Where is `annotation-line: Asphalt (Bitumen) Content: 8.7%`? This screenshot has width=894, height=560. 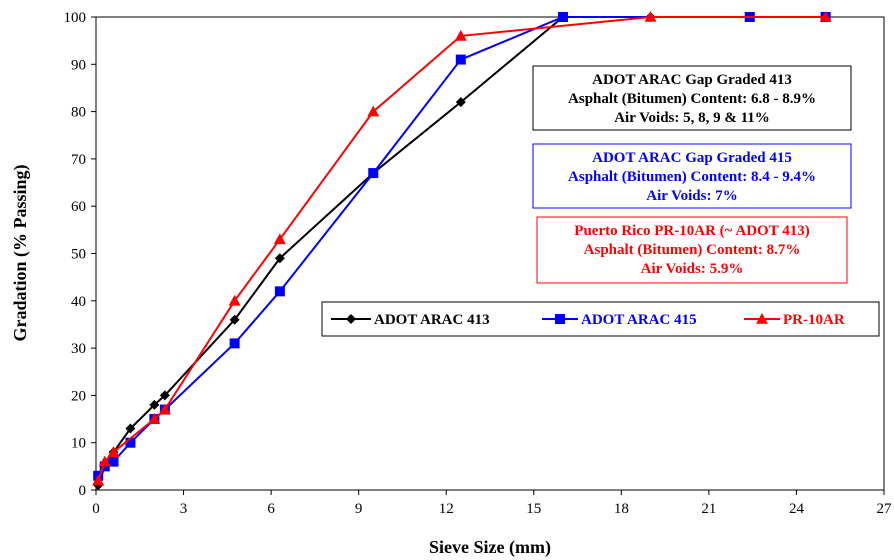
annotation-line: Asphalt (Bitumen) Content: 8.7% is located at coordinates (692, 250).